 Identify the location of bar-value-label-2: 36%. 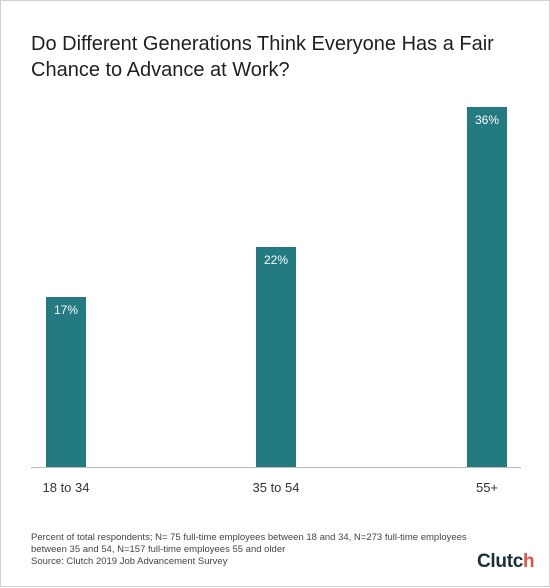
(487, 120).